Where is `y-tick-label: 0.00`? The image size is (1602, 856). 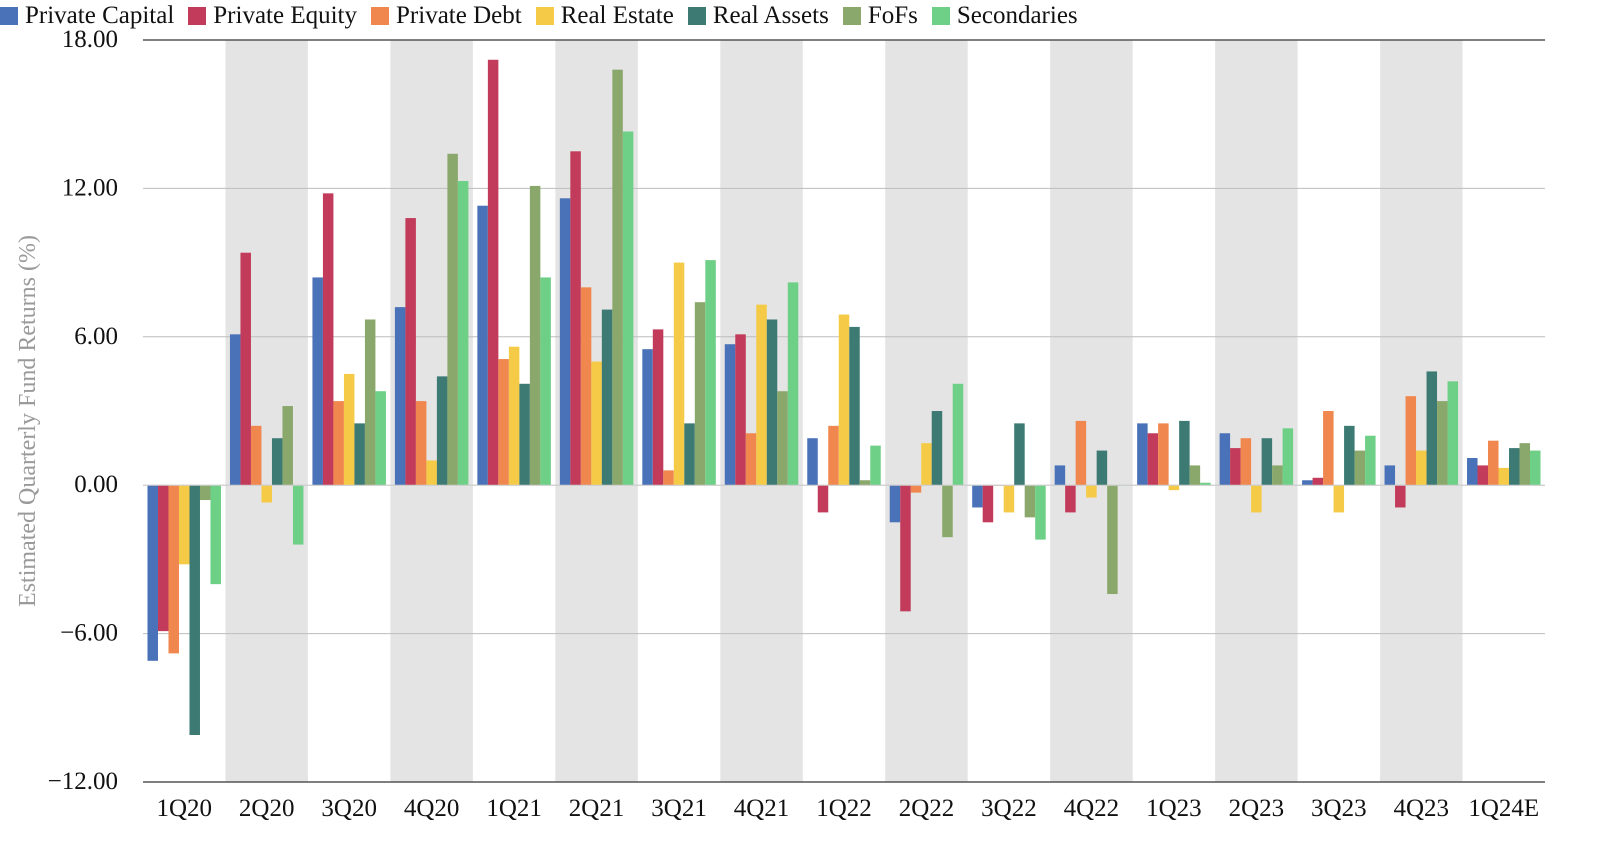 y-tick-label: 0.00 is located at coordinates (96, 484).